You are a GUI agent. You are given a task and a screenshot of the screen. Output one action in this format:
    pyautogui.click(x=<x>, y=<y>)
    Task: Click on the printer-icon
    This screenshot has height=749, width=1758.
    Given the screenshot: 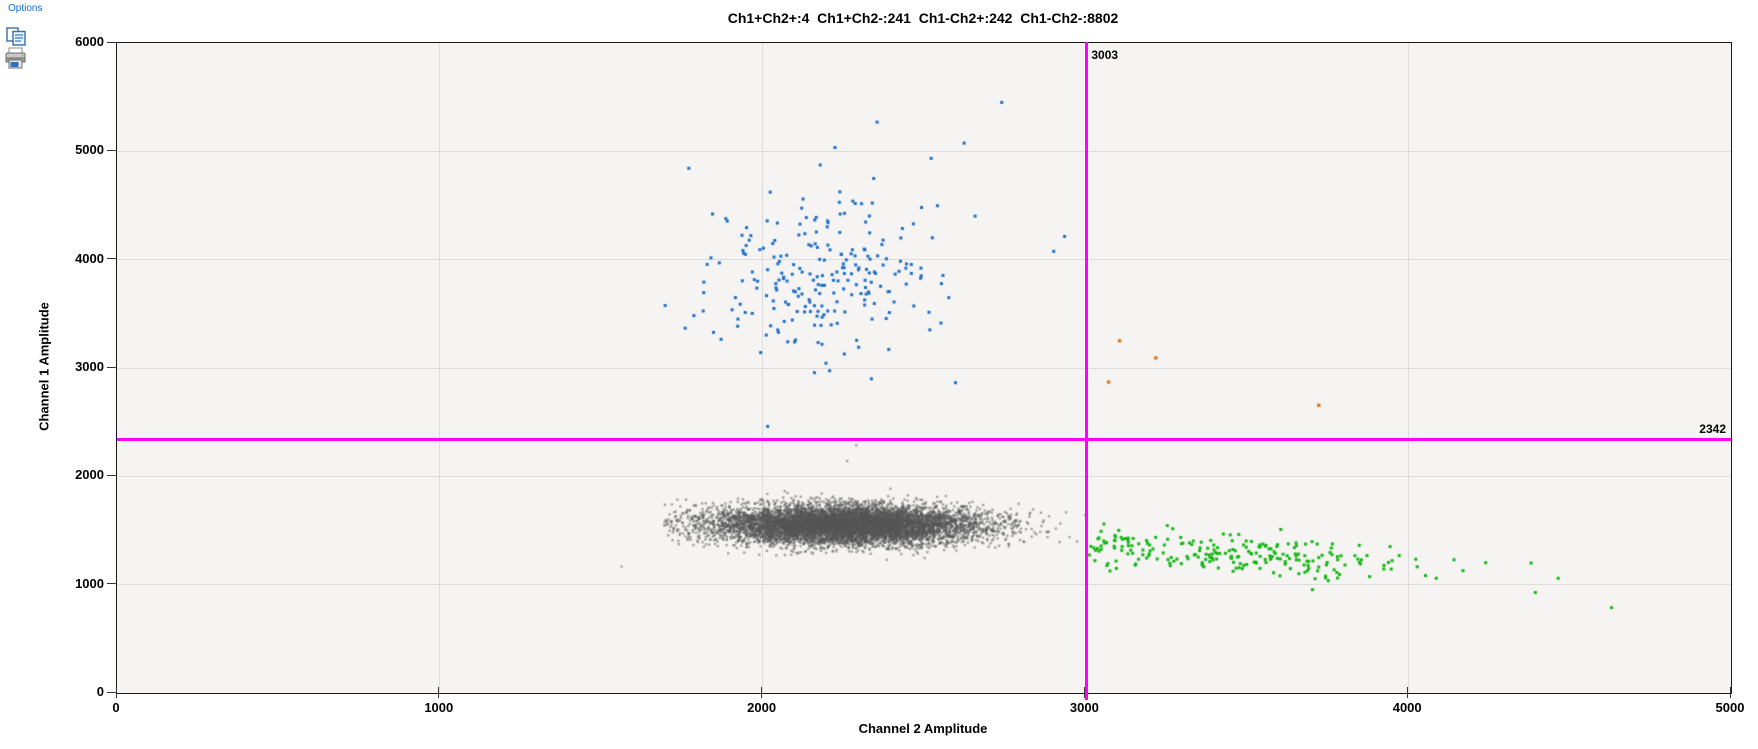 What is the action you would take?
    pyautogui.click(x=15, y=61)
    